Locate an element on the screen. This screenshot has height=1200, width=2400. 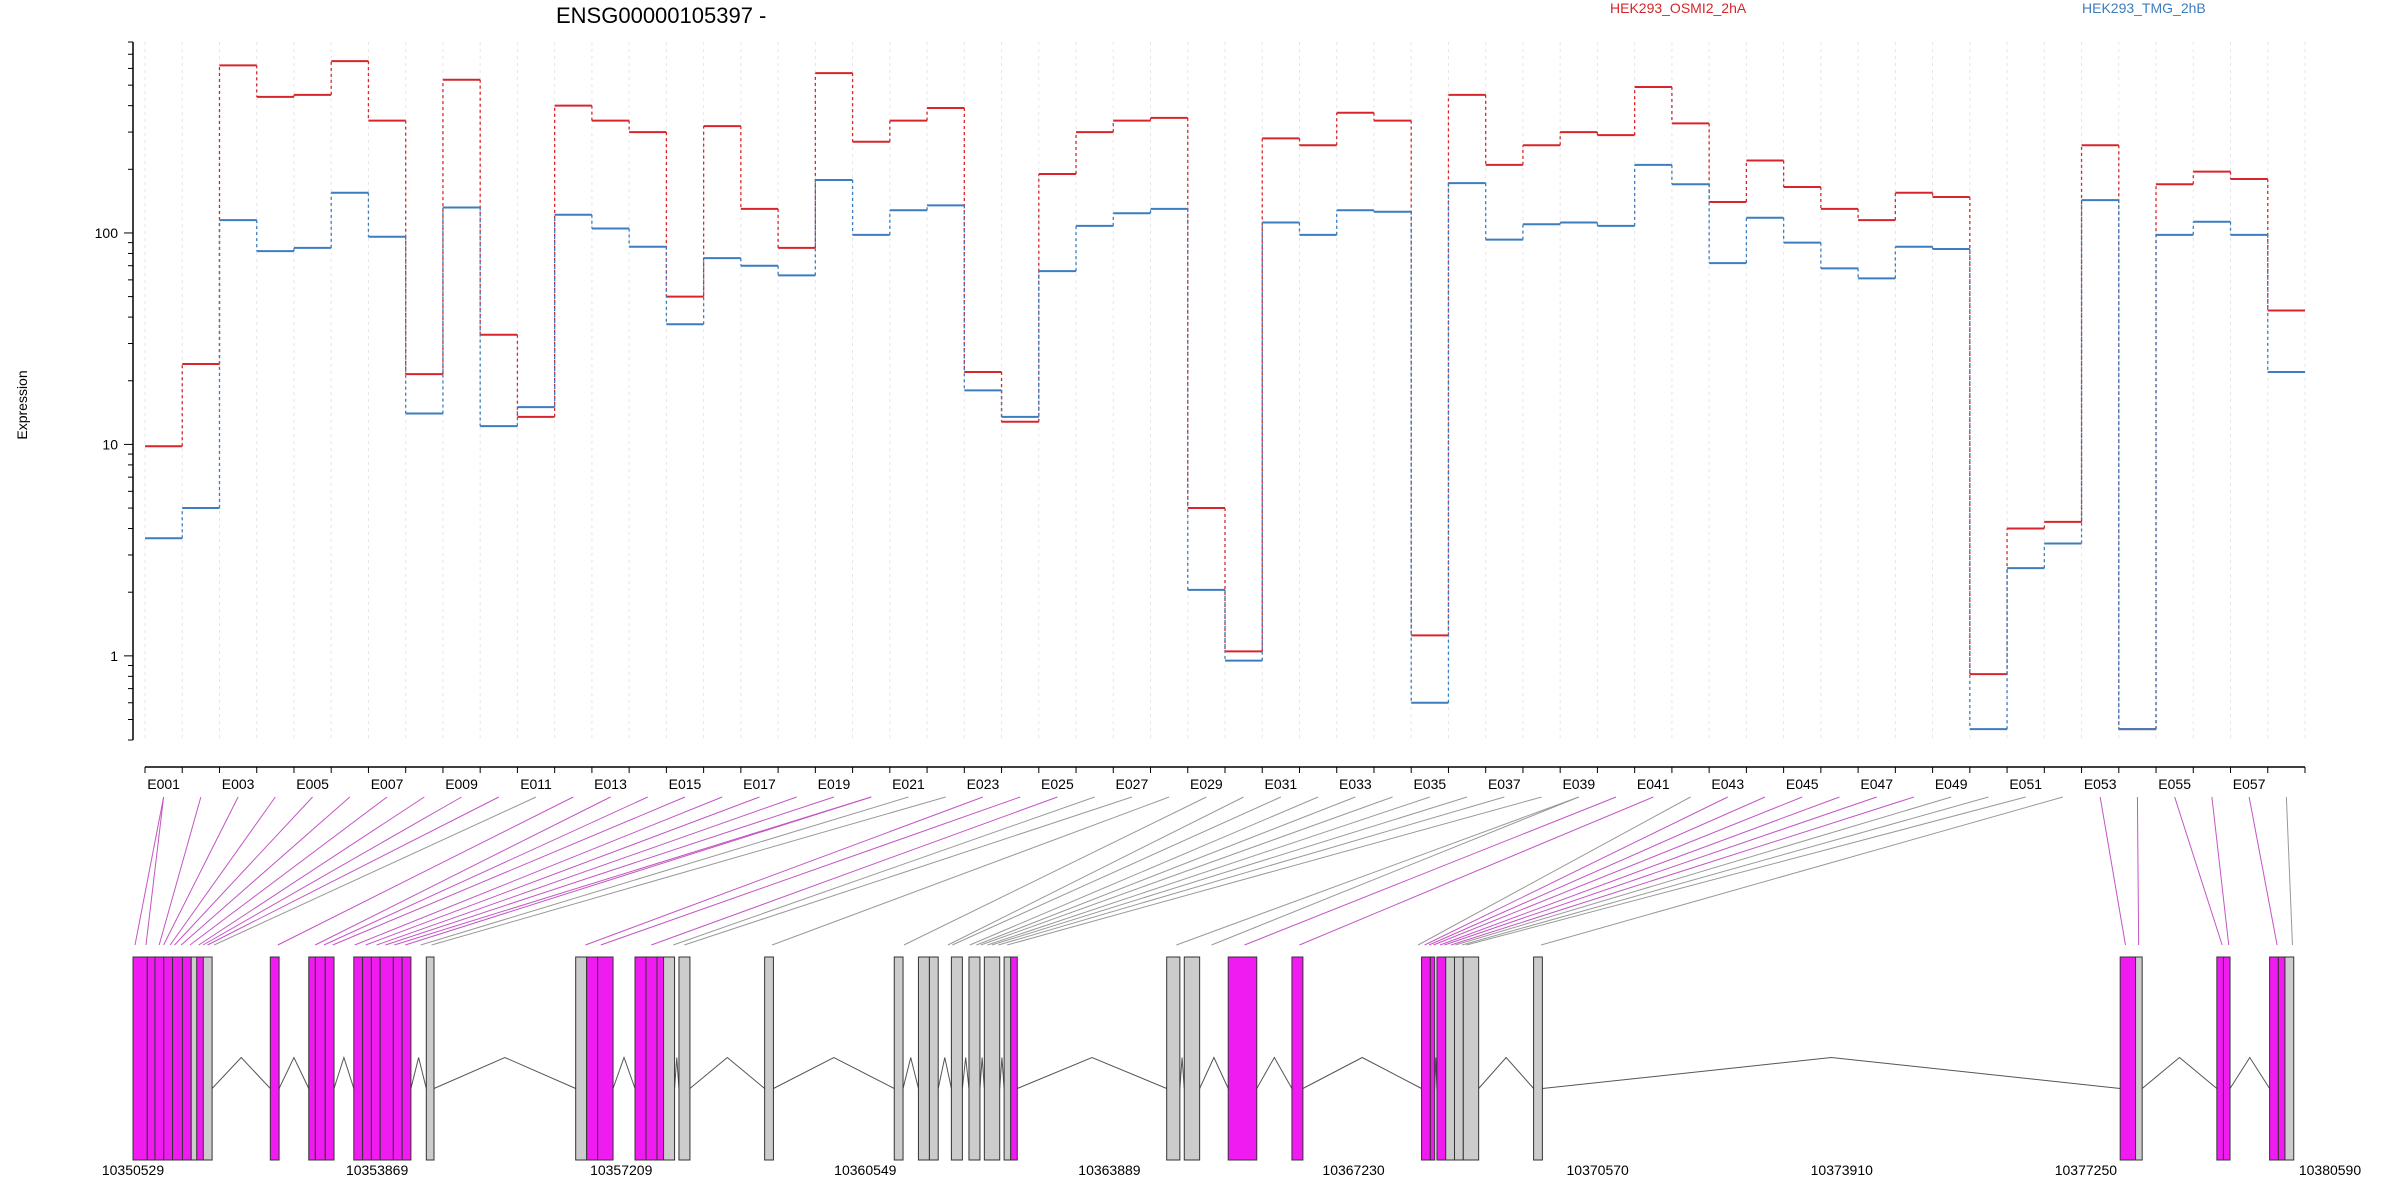
exon-connectors is located at coordinates (1213, 871).